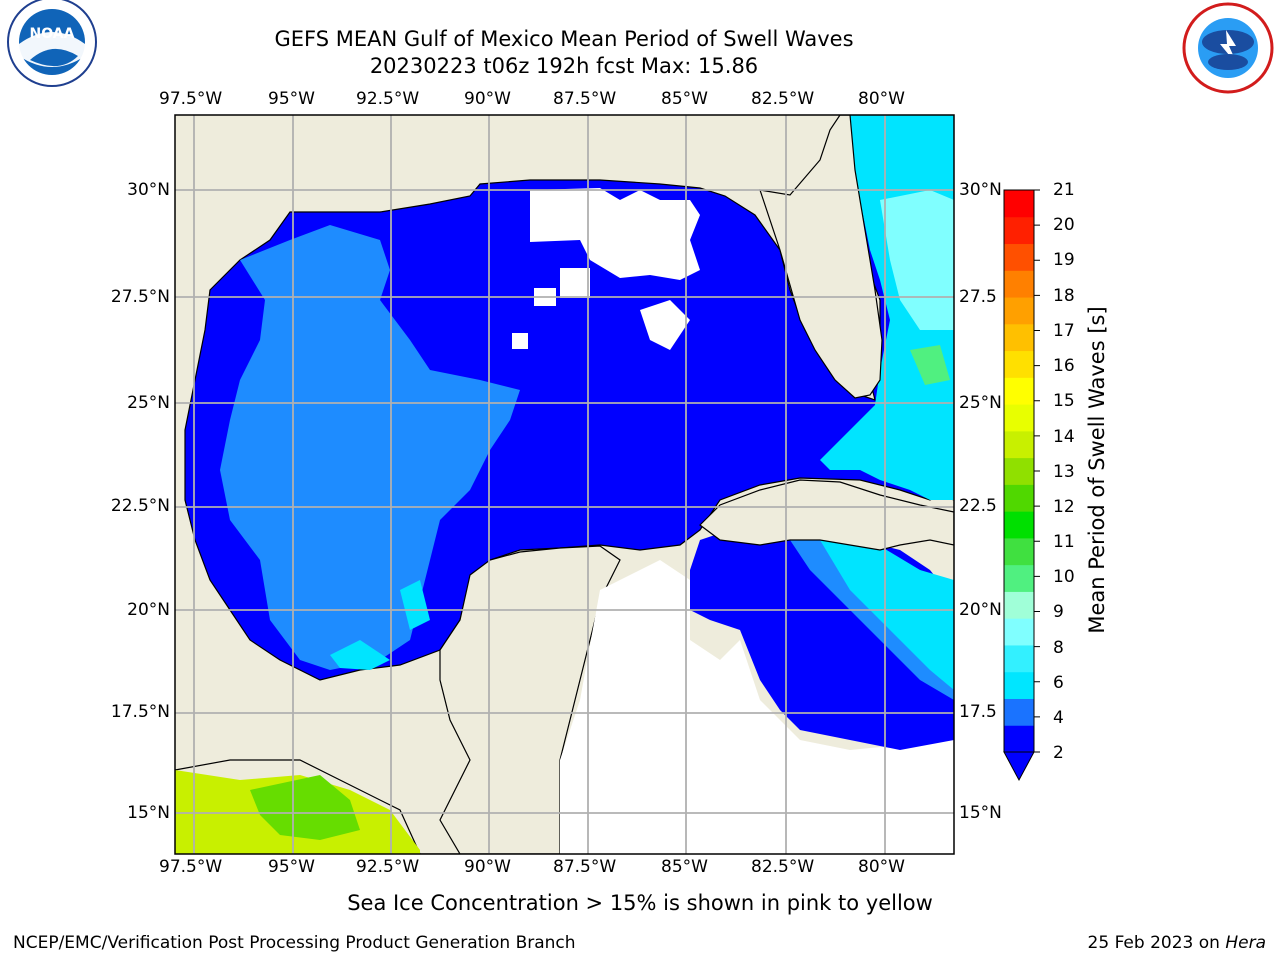 Image resolution: width=1280 pixels, height=960 pixels. I want to click on colorbar-tick: 21, so click(1064, 190).